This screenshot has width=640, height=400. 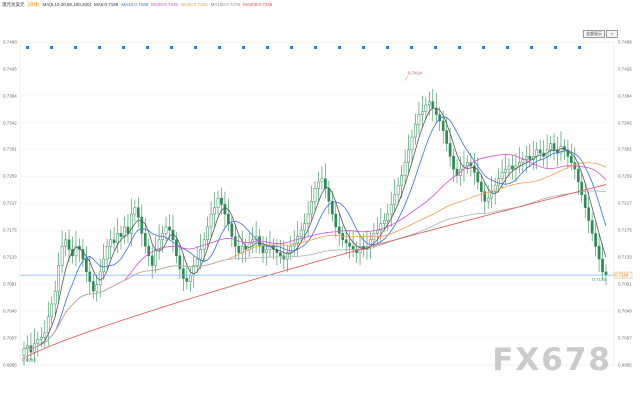 What do you see at coordinates (10, 42) in the screenshot?
I see `y-tick-left: 0.7468` at bounding box center [10, 42].